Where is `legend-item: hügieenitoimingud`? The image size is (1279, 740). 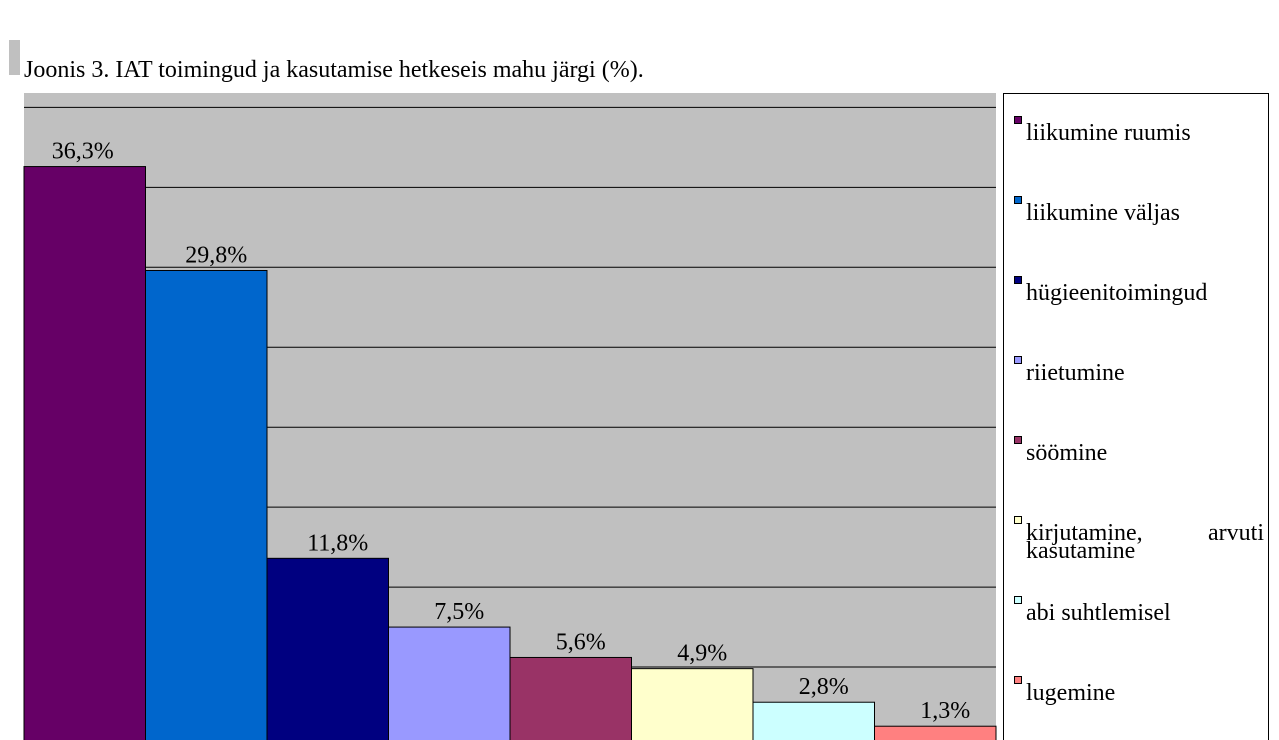 legend-item: hügieenitoimingud is located at coordinates (1139, 291).